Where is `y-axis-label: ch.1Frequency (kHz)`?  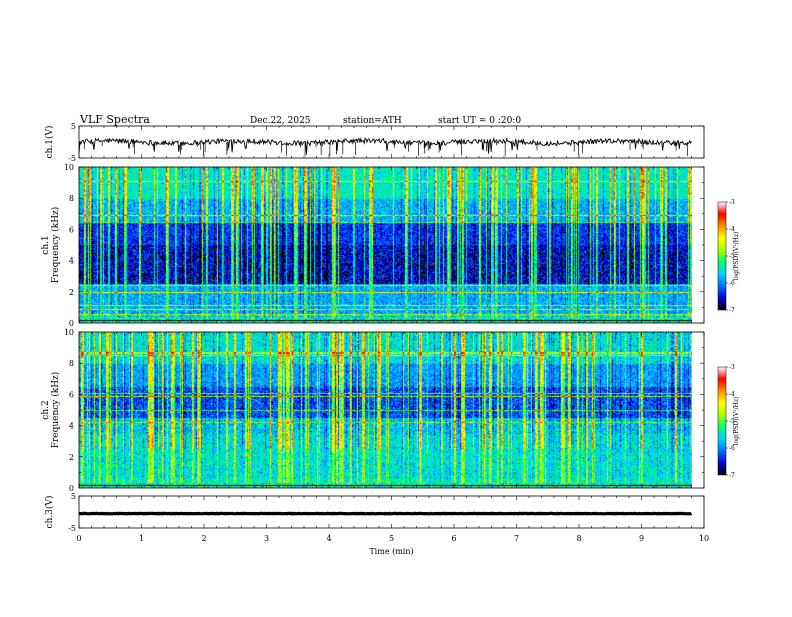
y-axis-label: ch.1Frequency (kHz) is located at coordinates (51, 245).